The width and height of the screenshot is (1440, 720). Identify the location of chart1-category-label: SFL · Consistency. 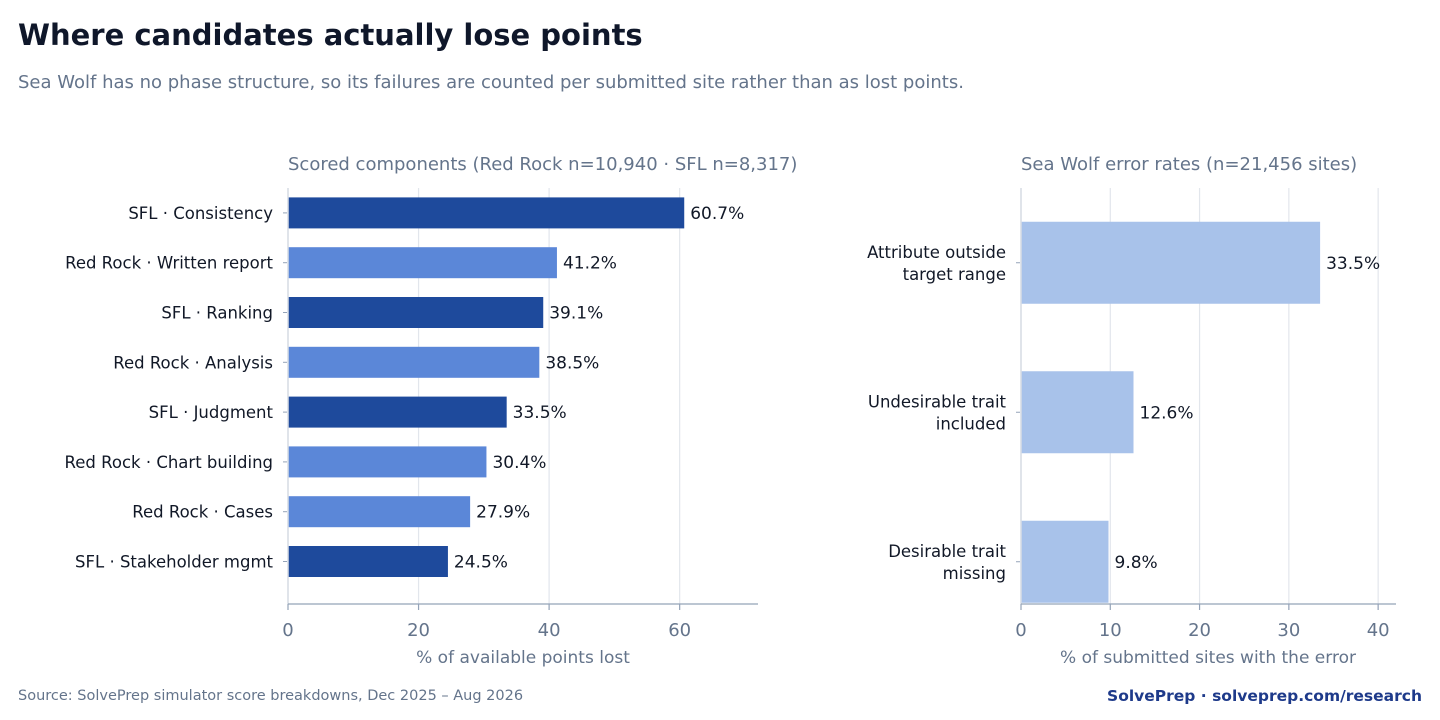
(200, 213).